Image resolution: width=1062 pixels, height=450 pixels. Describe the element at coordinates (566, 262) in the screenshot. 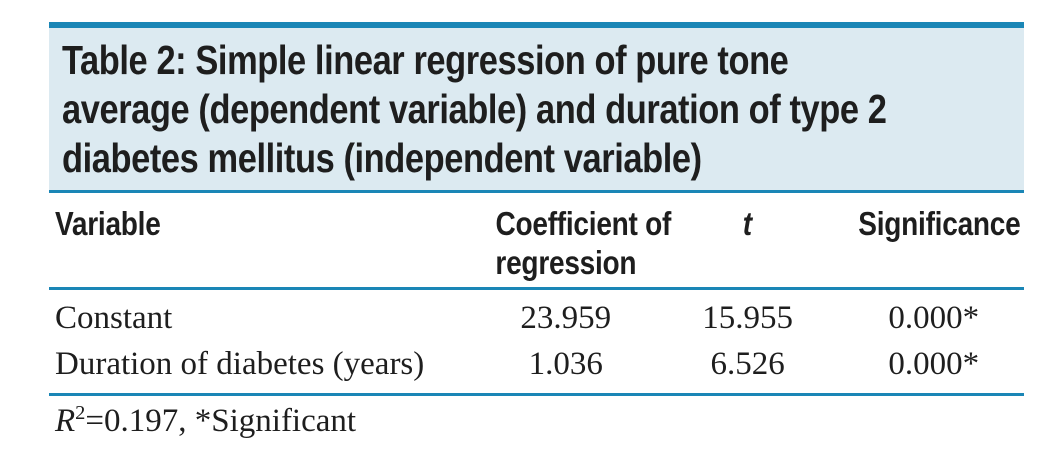

I see `column-header-coefficient-line2: regression` at that location.